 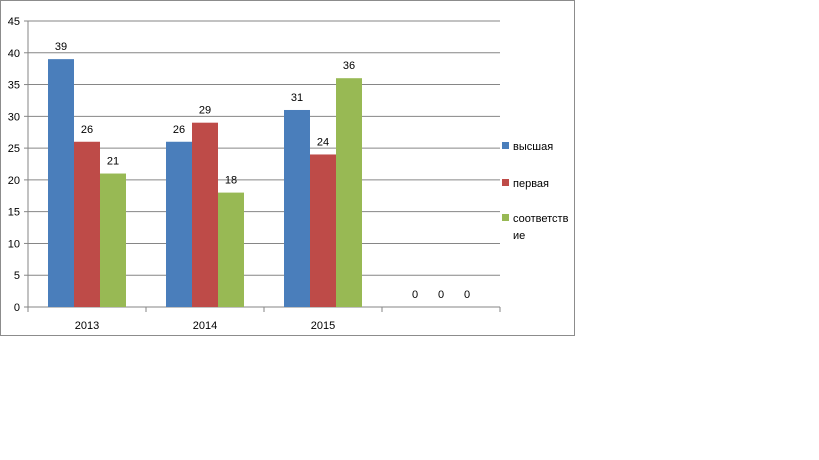 I want to click on x-tick-label: 2014, so click(x=205, y=326).